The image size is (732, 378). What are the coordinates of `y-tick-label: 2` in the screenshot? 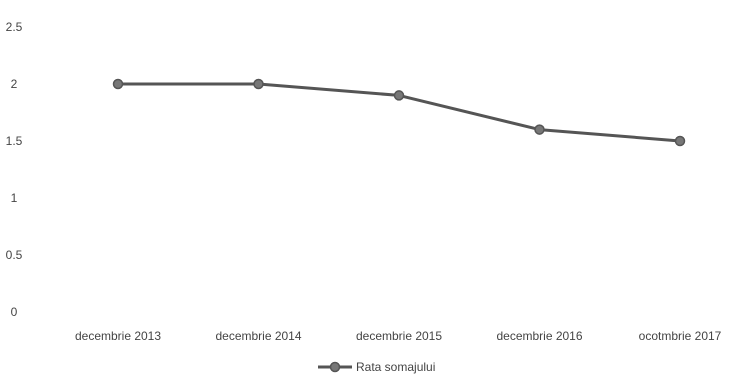 It's located at (14, 84).